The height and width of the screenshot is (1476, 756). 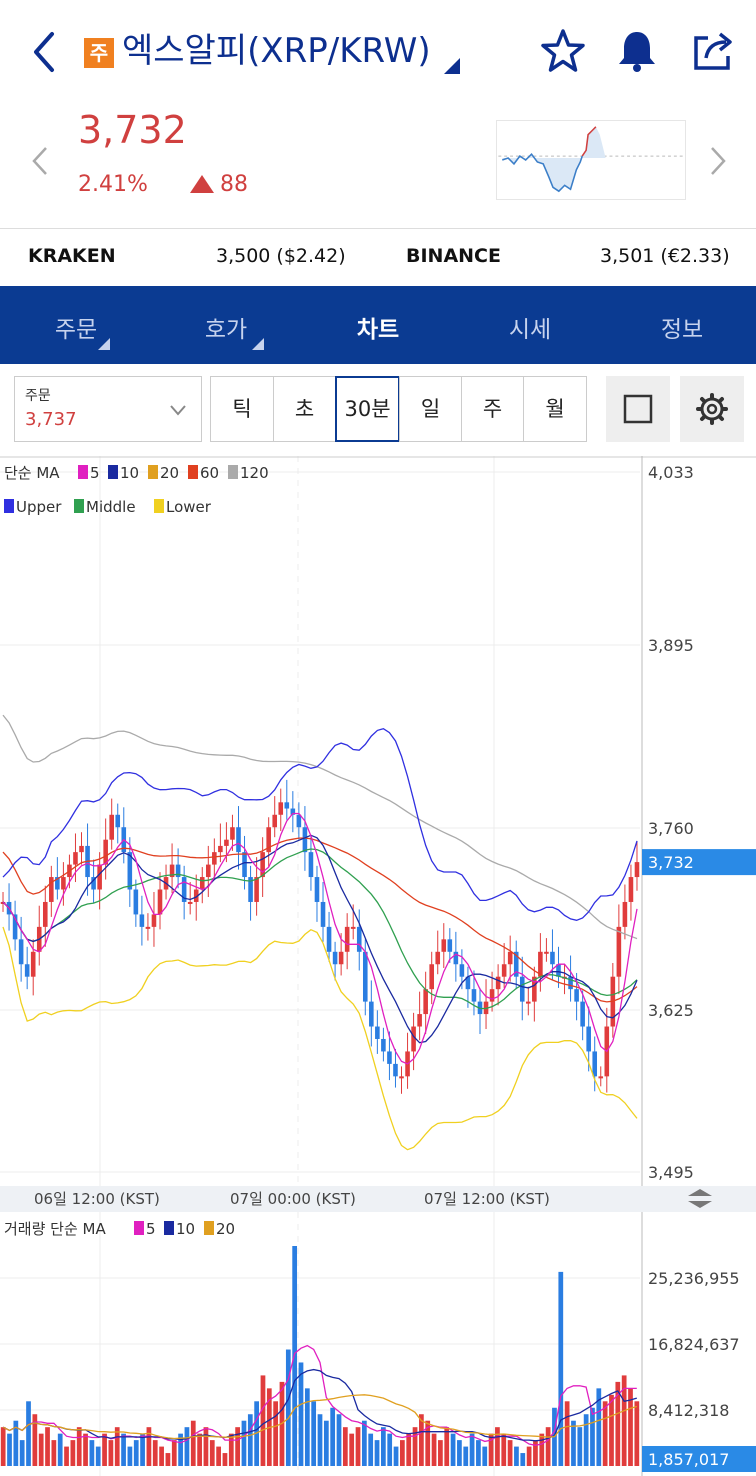 What do you see at coordinates (151, 1229) in the screenshot?
I see `legend-item: 5` at bounding box center [151, 1229].